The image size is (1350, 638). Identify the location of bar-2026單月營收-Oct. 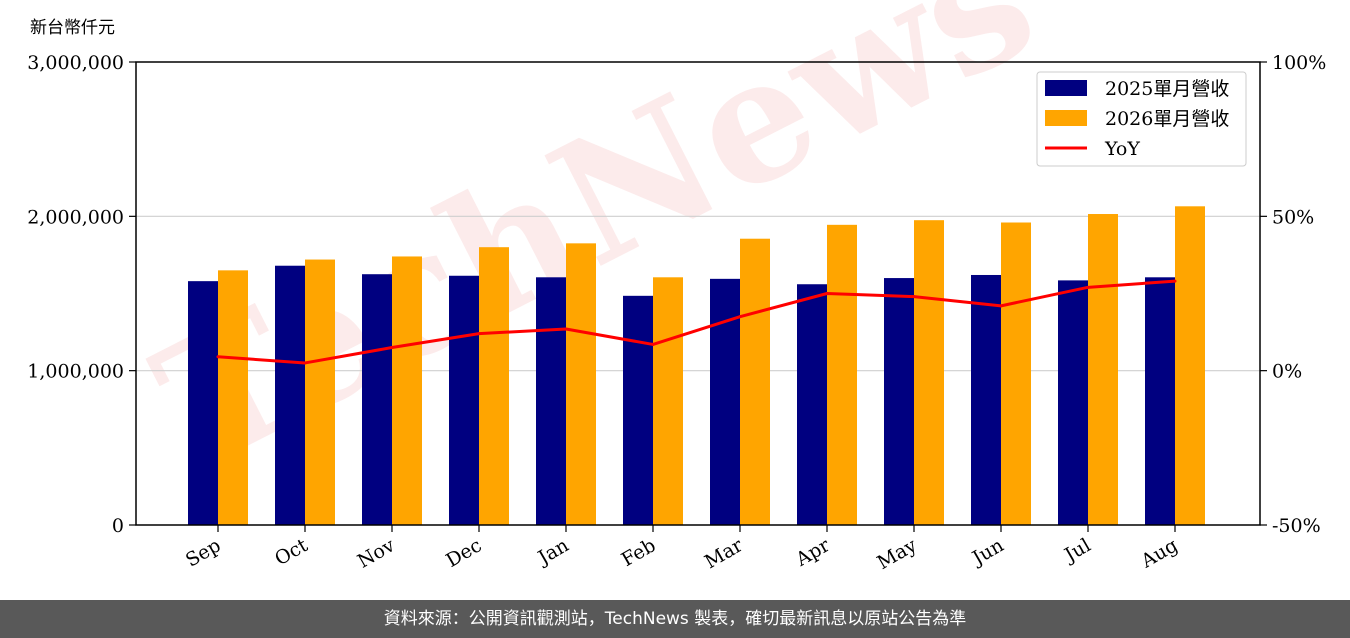
(320, 392).